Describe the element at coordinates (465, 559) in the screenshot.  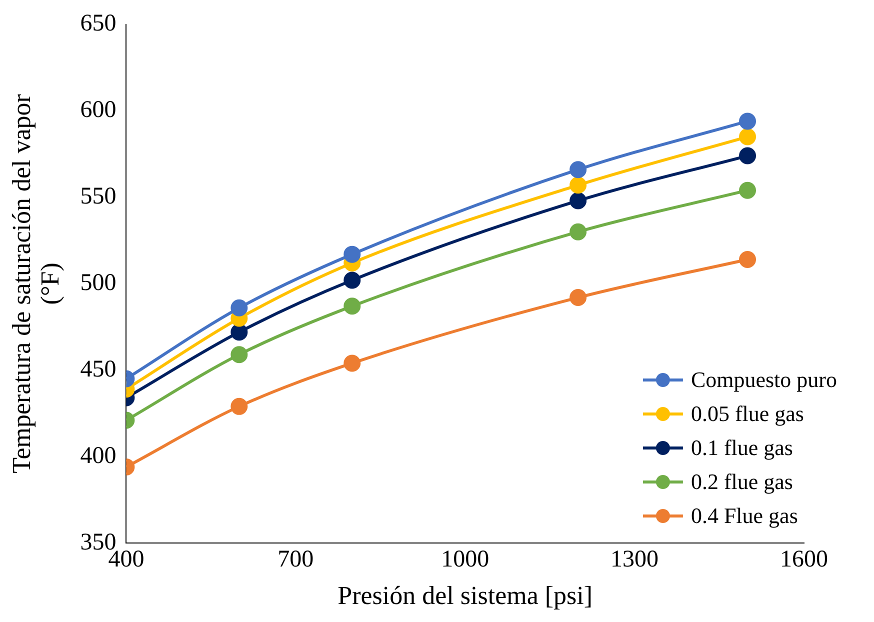
I see `x-tick-label: 1000` at that location.